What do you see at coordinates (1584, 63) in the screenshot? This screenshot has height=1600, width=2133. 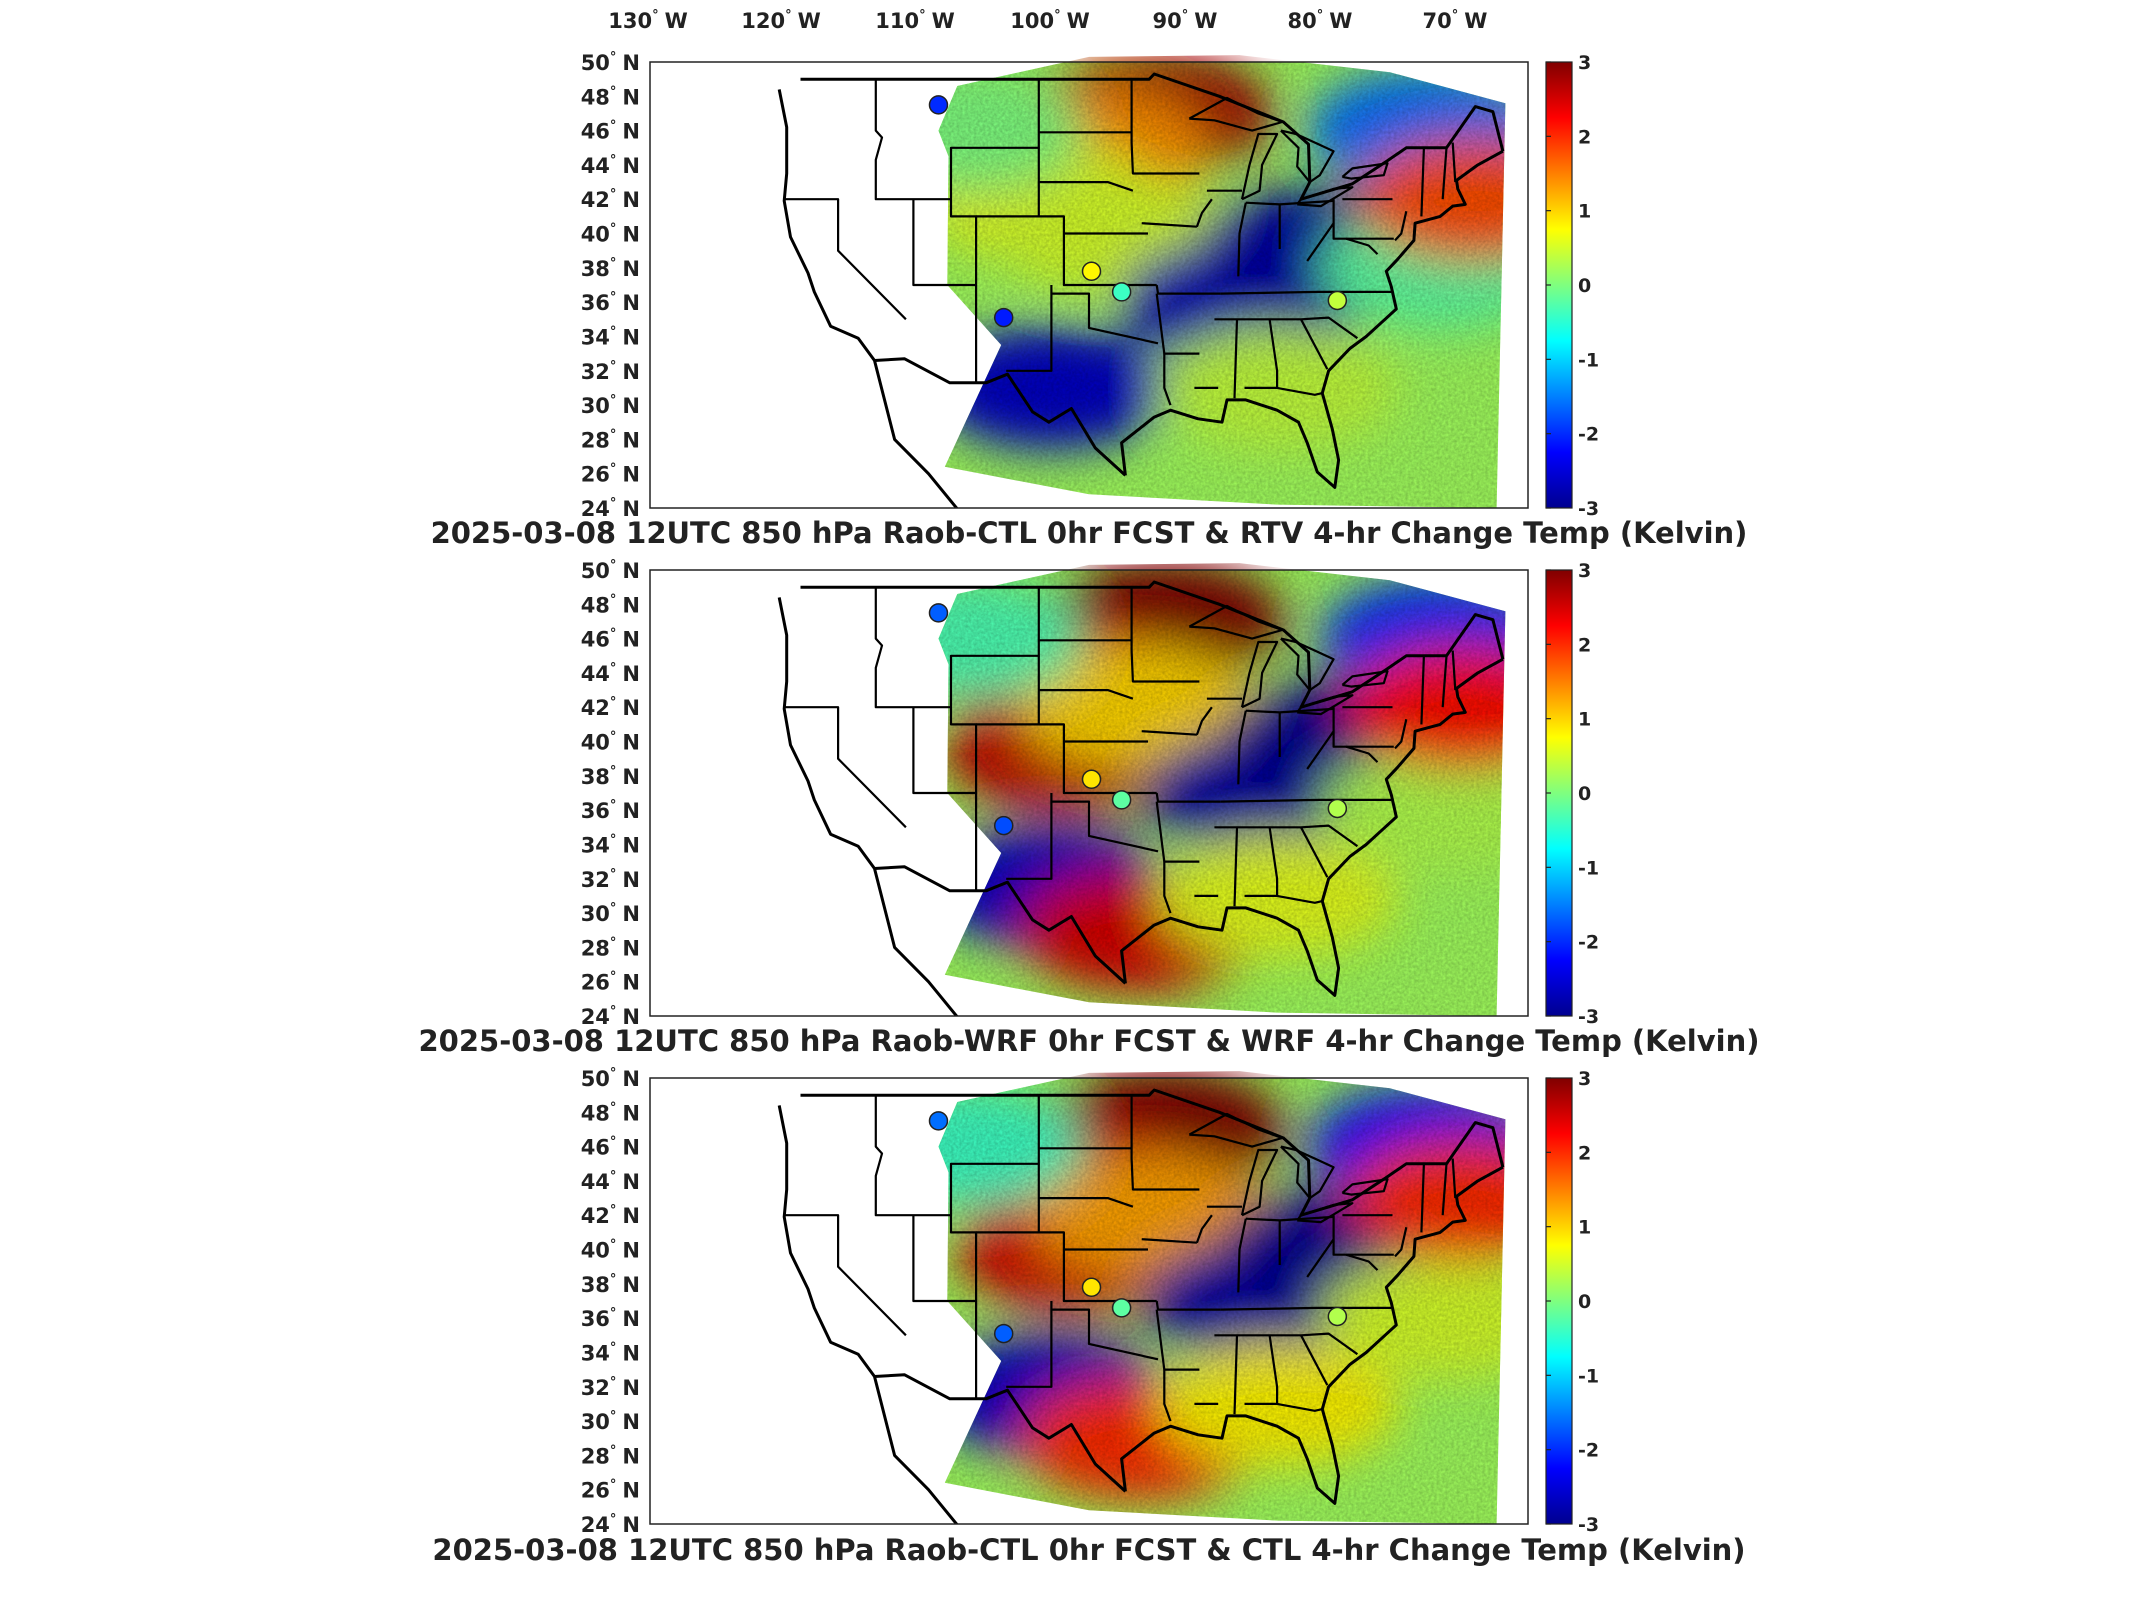 I see `colorbar-tick-label: 3` at bounding box center [1584, 63].